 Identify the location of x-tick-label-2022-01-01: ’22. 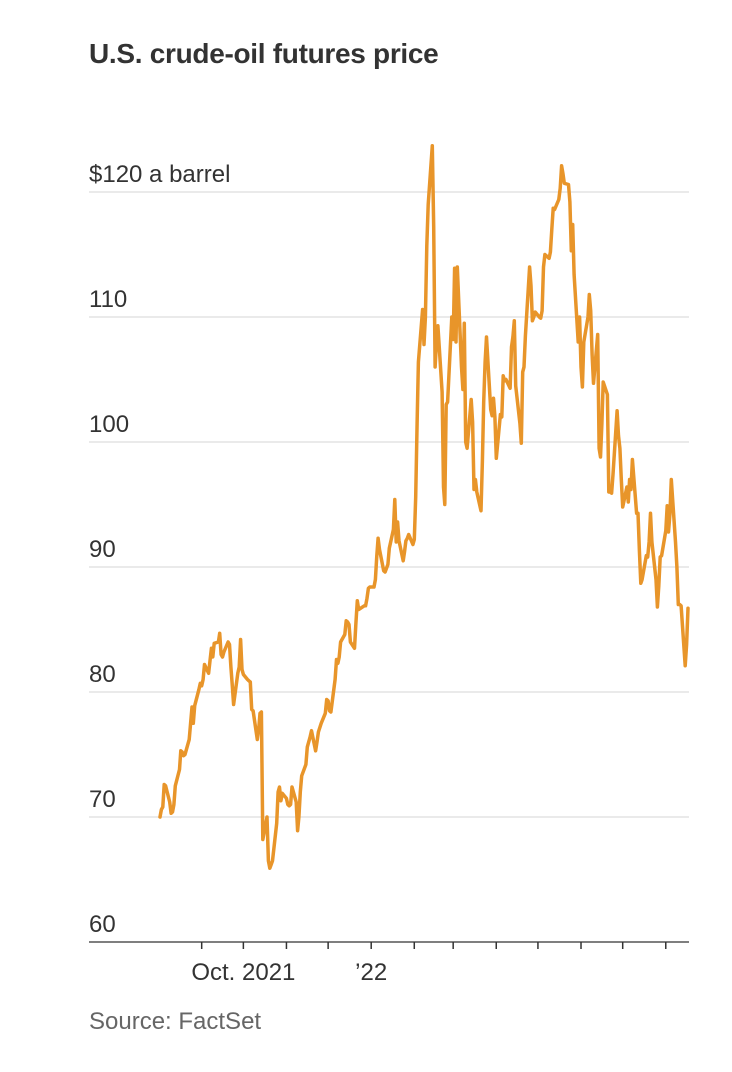
(371, 972).